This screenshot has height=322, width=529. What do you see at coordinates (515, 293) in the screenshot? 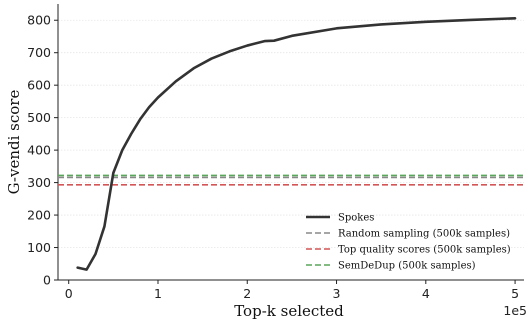
I see `x-tick-label-5: 5` at bounding box center [515, 293].